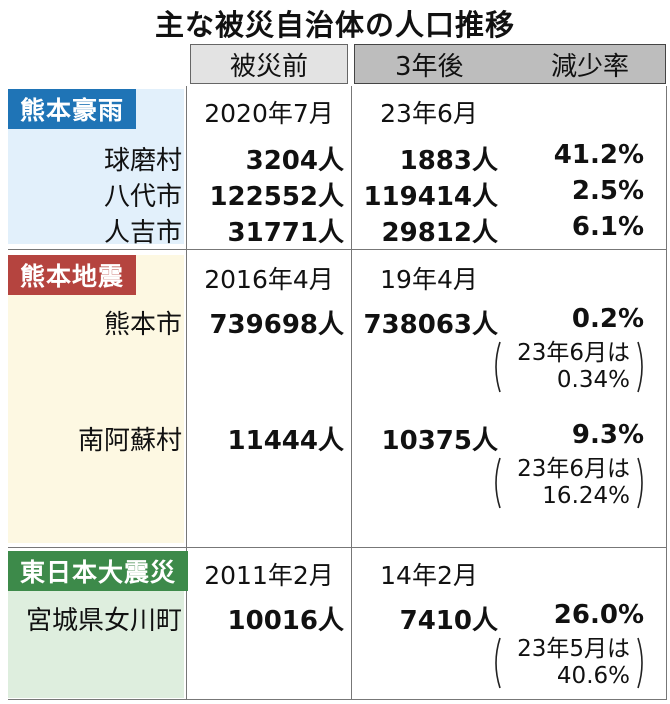 This screenshot has height=704, width=670. I want to click on population-after: 119414人, so click(430, 197).